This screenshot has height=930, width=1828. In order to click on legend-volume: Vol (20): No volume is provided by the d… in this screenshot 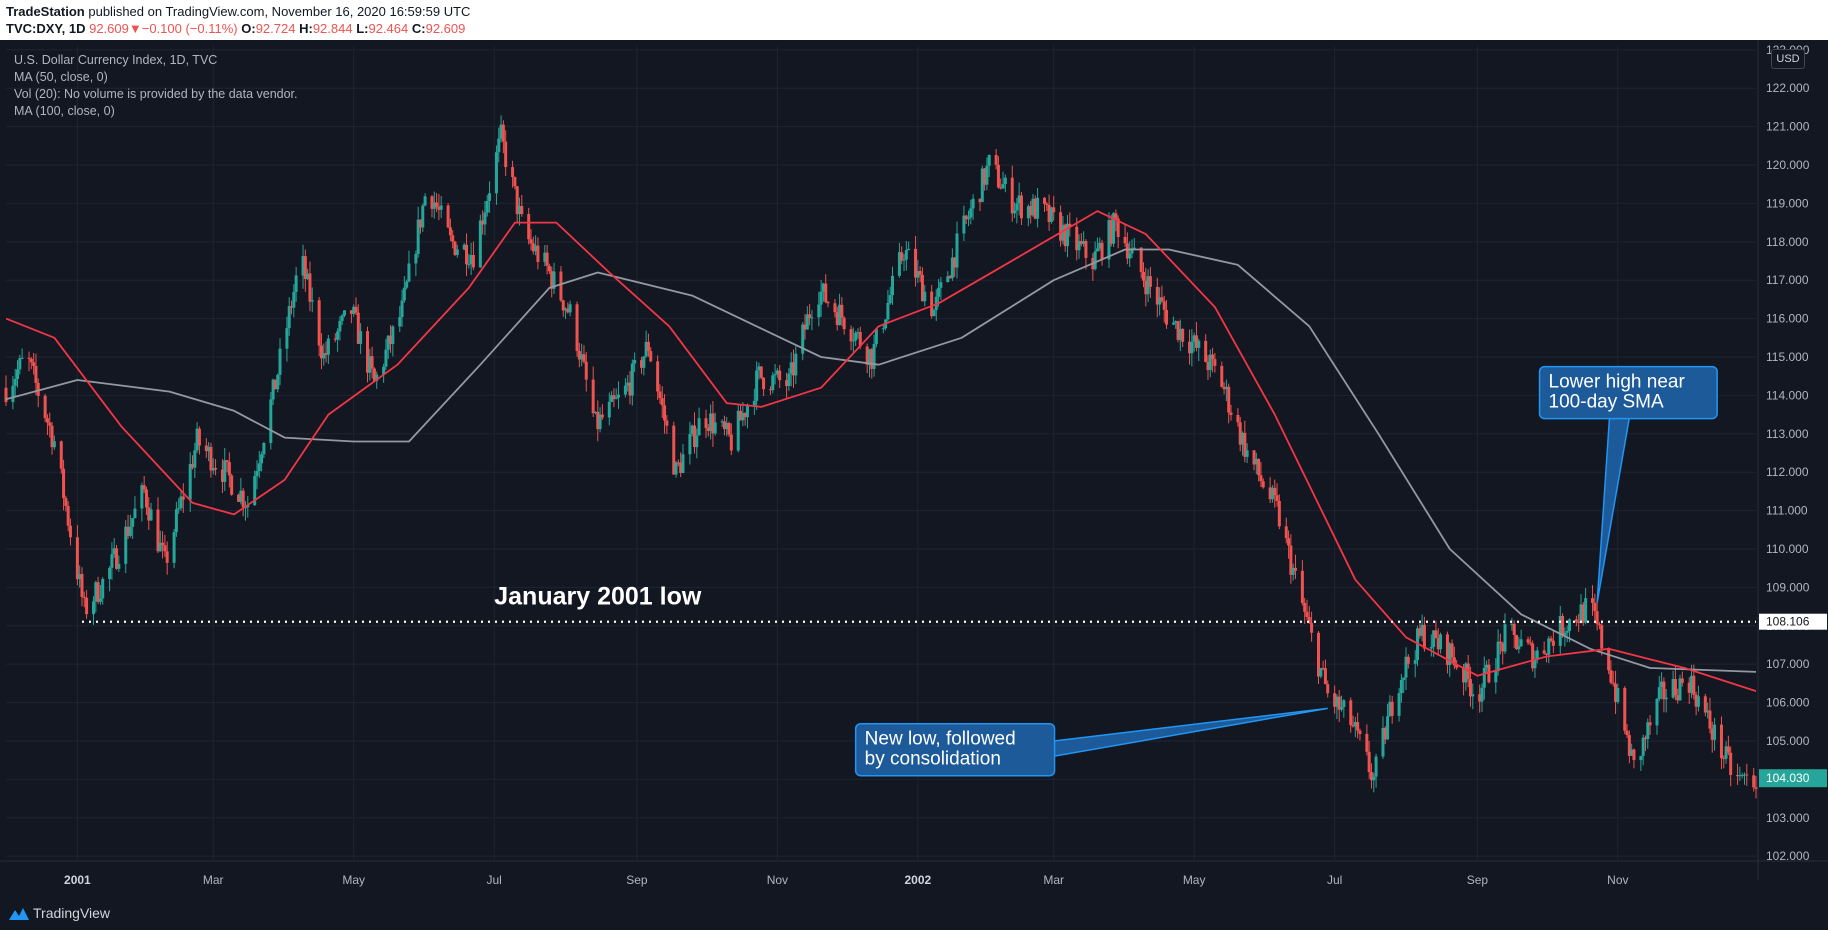, I will do `click(156, 94)`.